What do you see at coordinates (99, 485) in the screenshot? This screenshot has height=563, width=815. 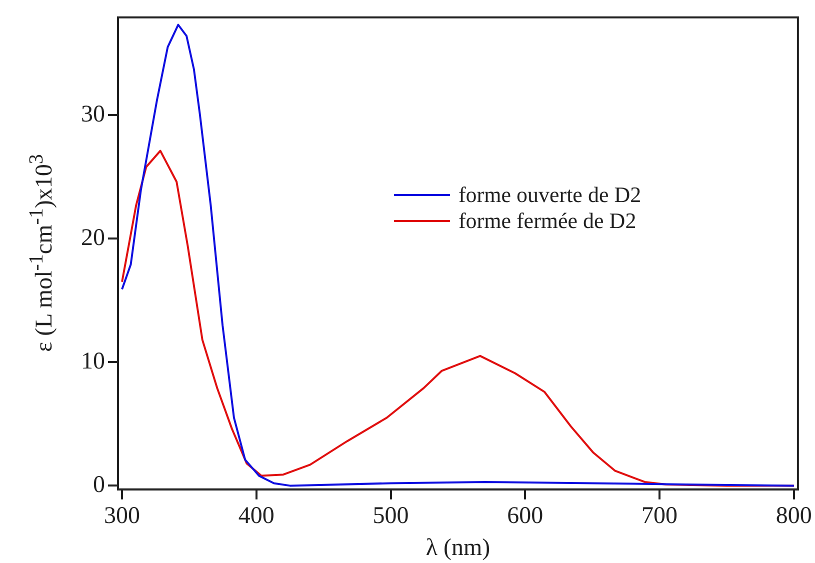 I see `y-tick-label: 0` at bounding box center [99, 485].